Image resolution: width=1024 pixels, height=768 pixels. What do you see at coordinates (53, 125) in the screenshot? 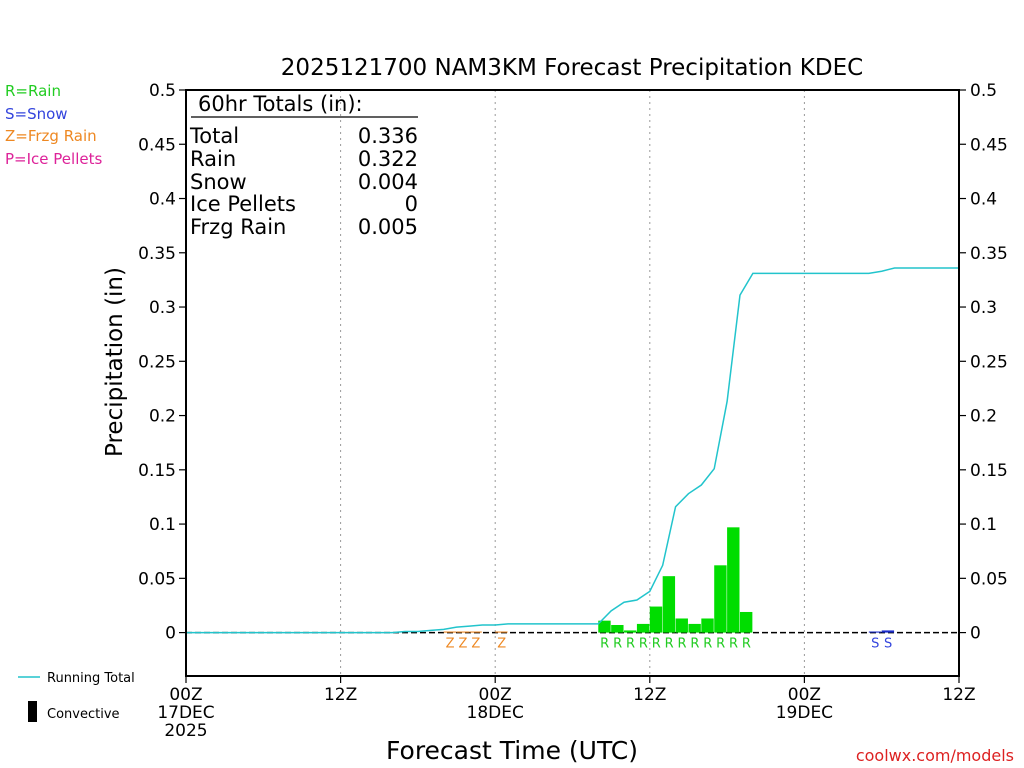
I see `type-legend: R=Rain S=Snow Z=Frzg Rain P=Ice Pellets` at bounding box center [53, 125].